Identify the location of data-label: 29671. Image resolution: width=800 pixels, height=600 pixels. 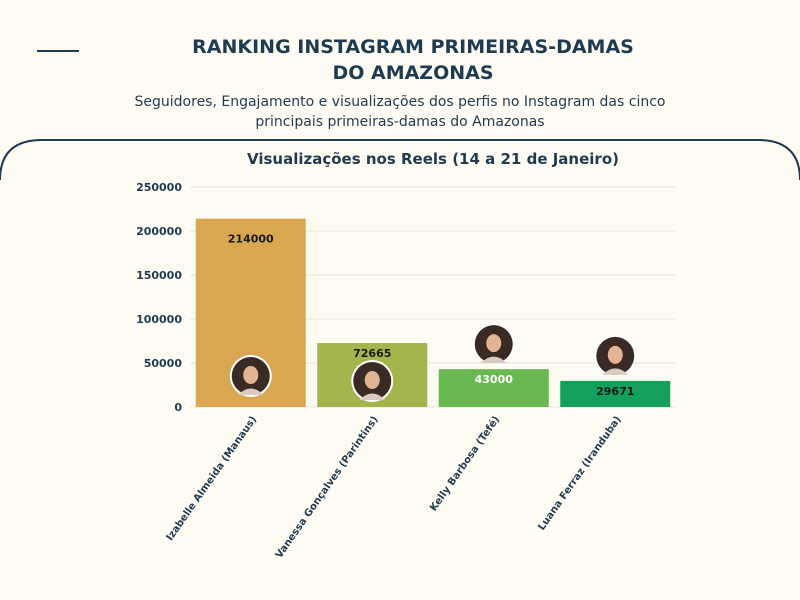
(615, 391).